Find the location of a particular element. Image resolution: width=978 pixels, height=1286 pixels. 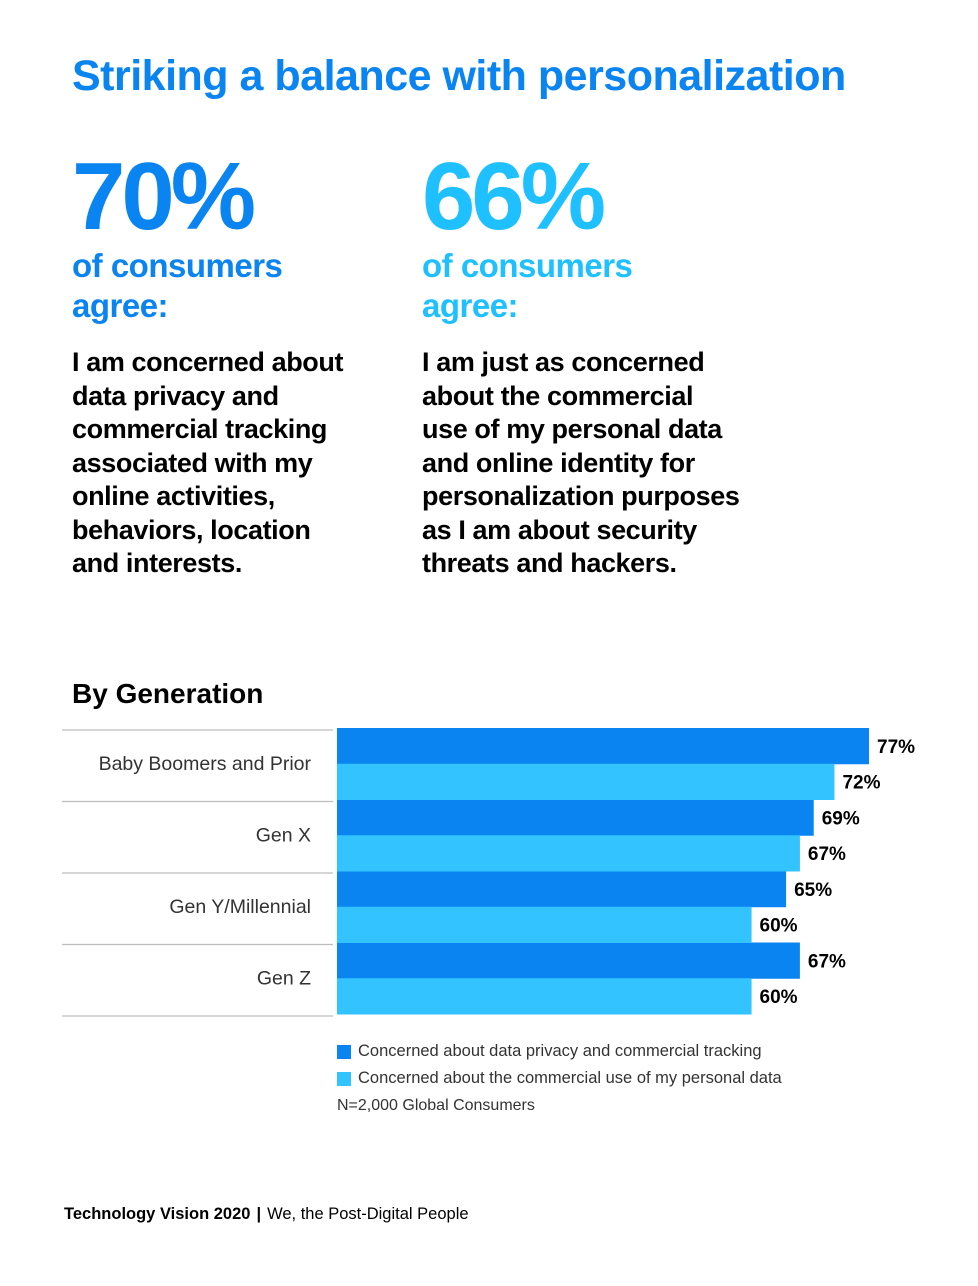

data-label: 72% is located at coordinates (861, 783).